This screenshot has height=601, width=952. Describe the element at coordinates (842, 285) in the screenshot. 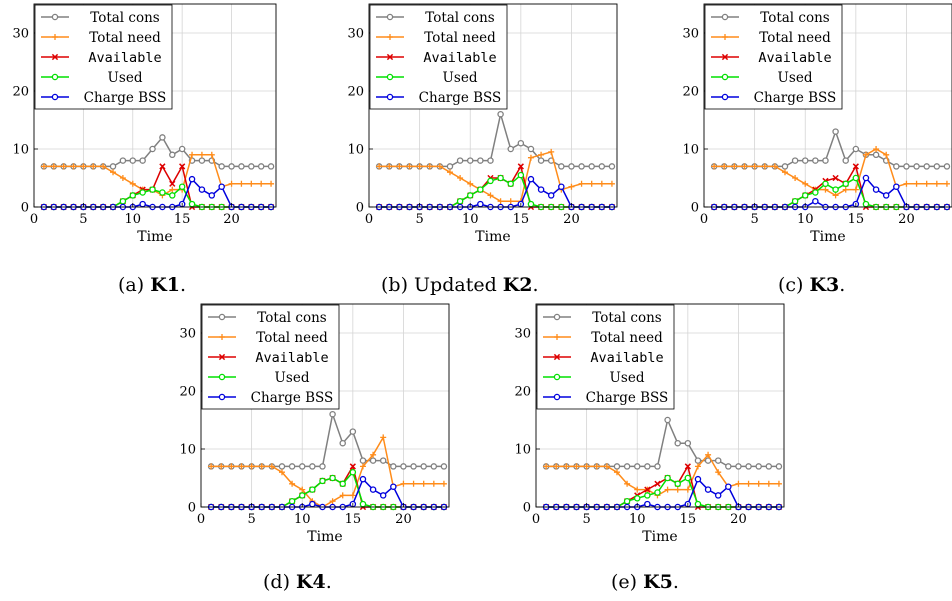

I see `caption-c-suffix: .` at that location.